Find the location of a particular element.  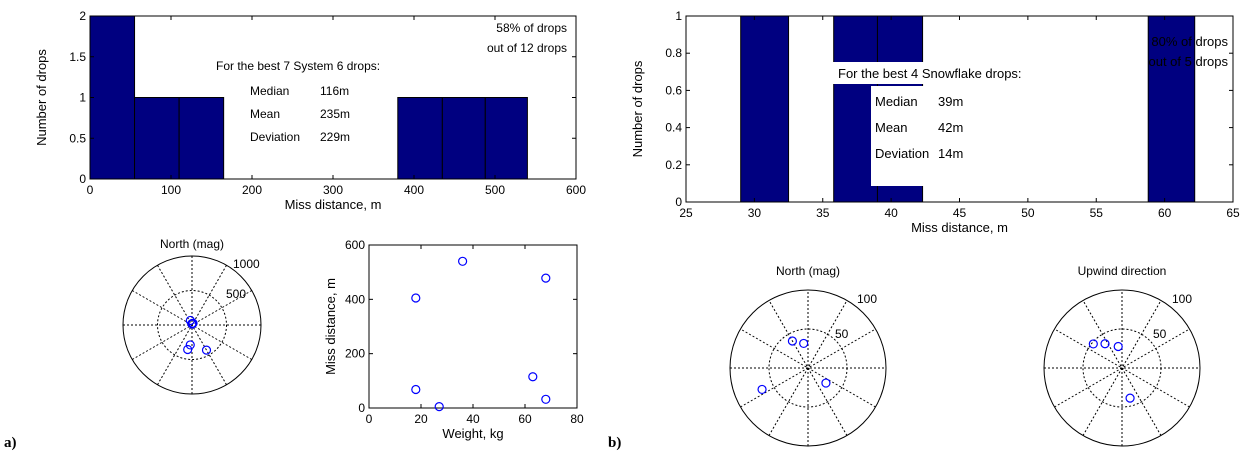

polar-plot-upwind-b: Upwind direction 50 100 is located at coordinates (1122, 355).